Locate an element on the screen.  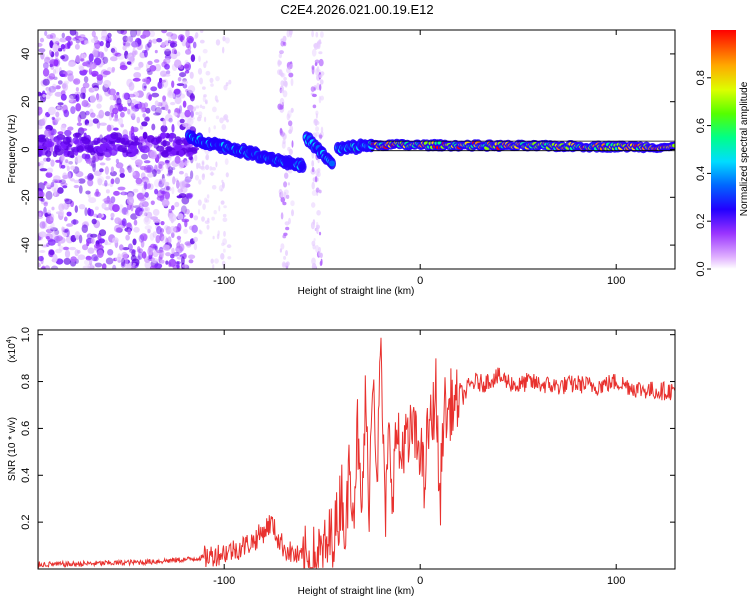
snr-y-tick-label: 0.2 is located at coordinates (26, 521).